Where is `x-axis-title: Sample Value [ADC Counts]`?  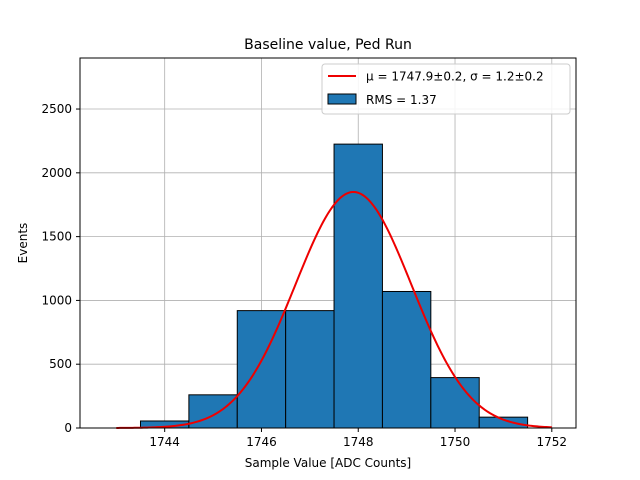
x-axis-title: Sample Value [ADC Counts] is located at coordinates (328, 463).